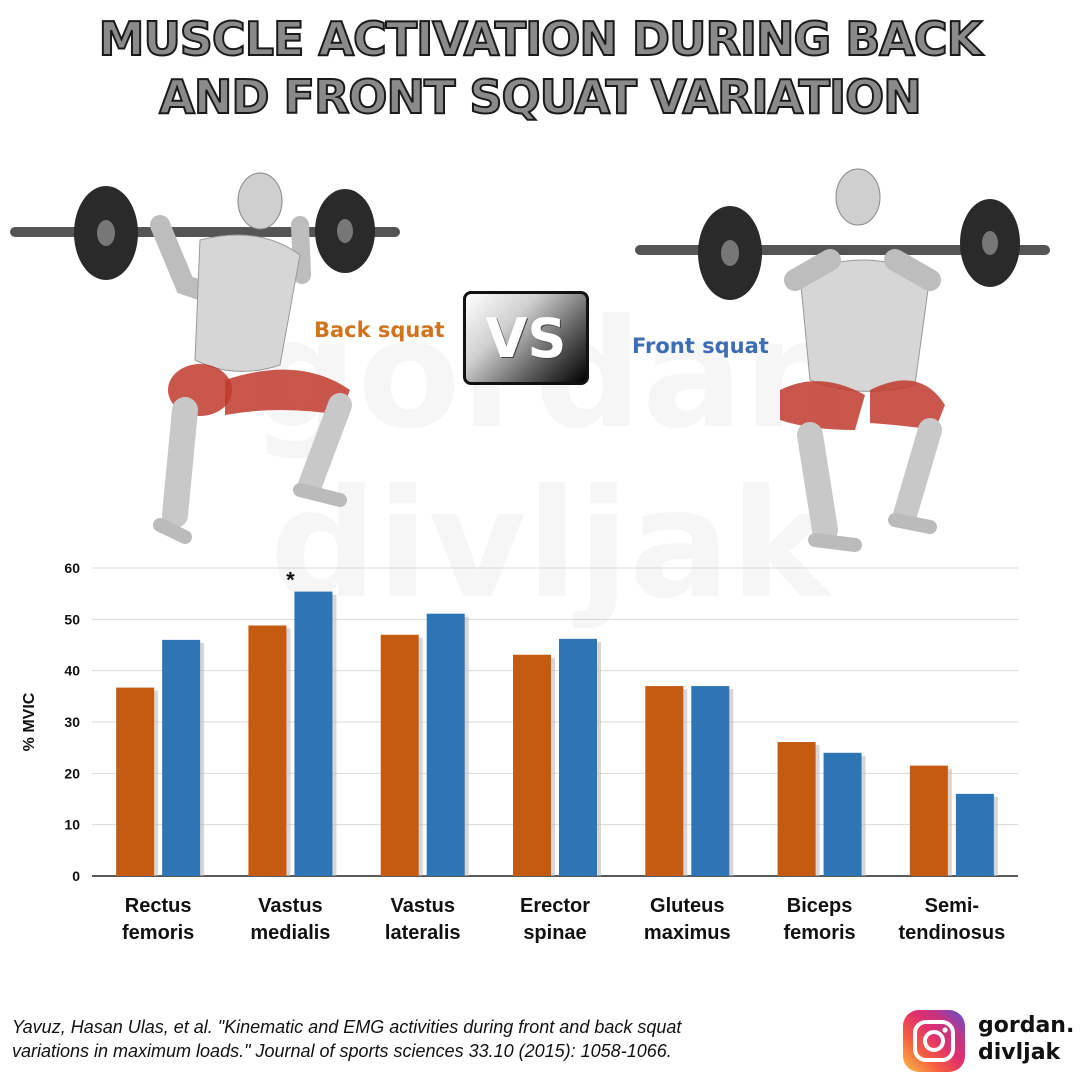 The height and width of the screenshot is (1080, 1080). What do you see at coordinates (205, 358) in the screenshot?
I see `back-squat-figure` at bounding box center [205, 358].